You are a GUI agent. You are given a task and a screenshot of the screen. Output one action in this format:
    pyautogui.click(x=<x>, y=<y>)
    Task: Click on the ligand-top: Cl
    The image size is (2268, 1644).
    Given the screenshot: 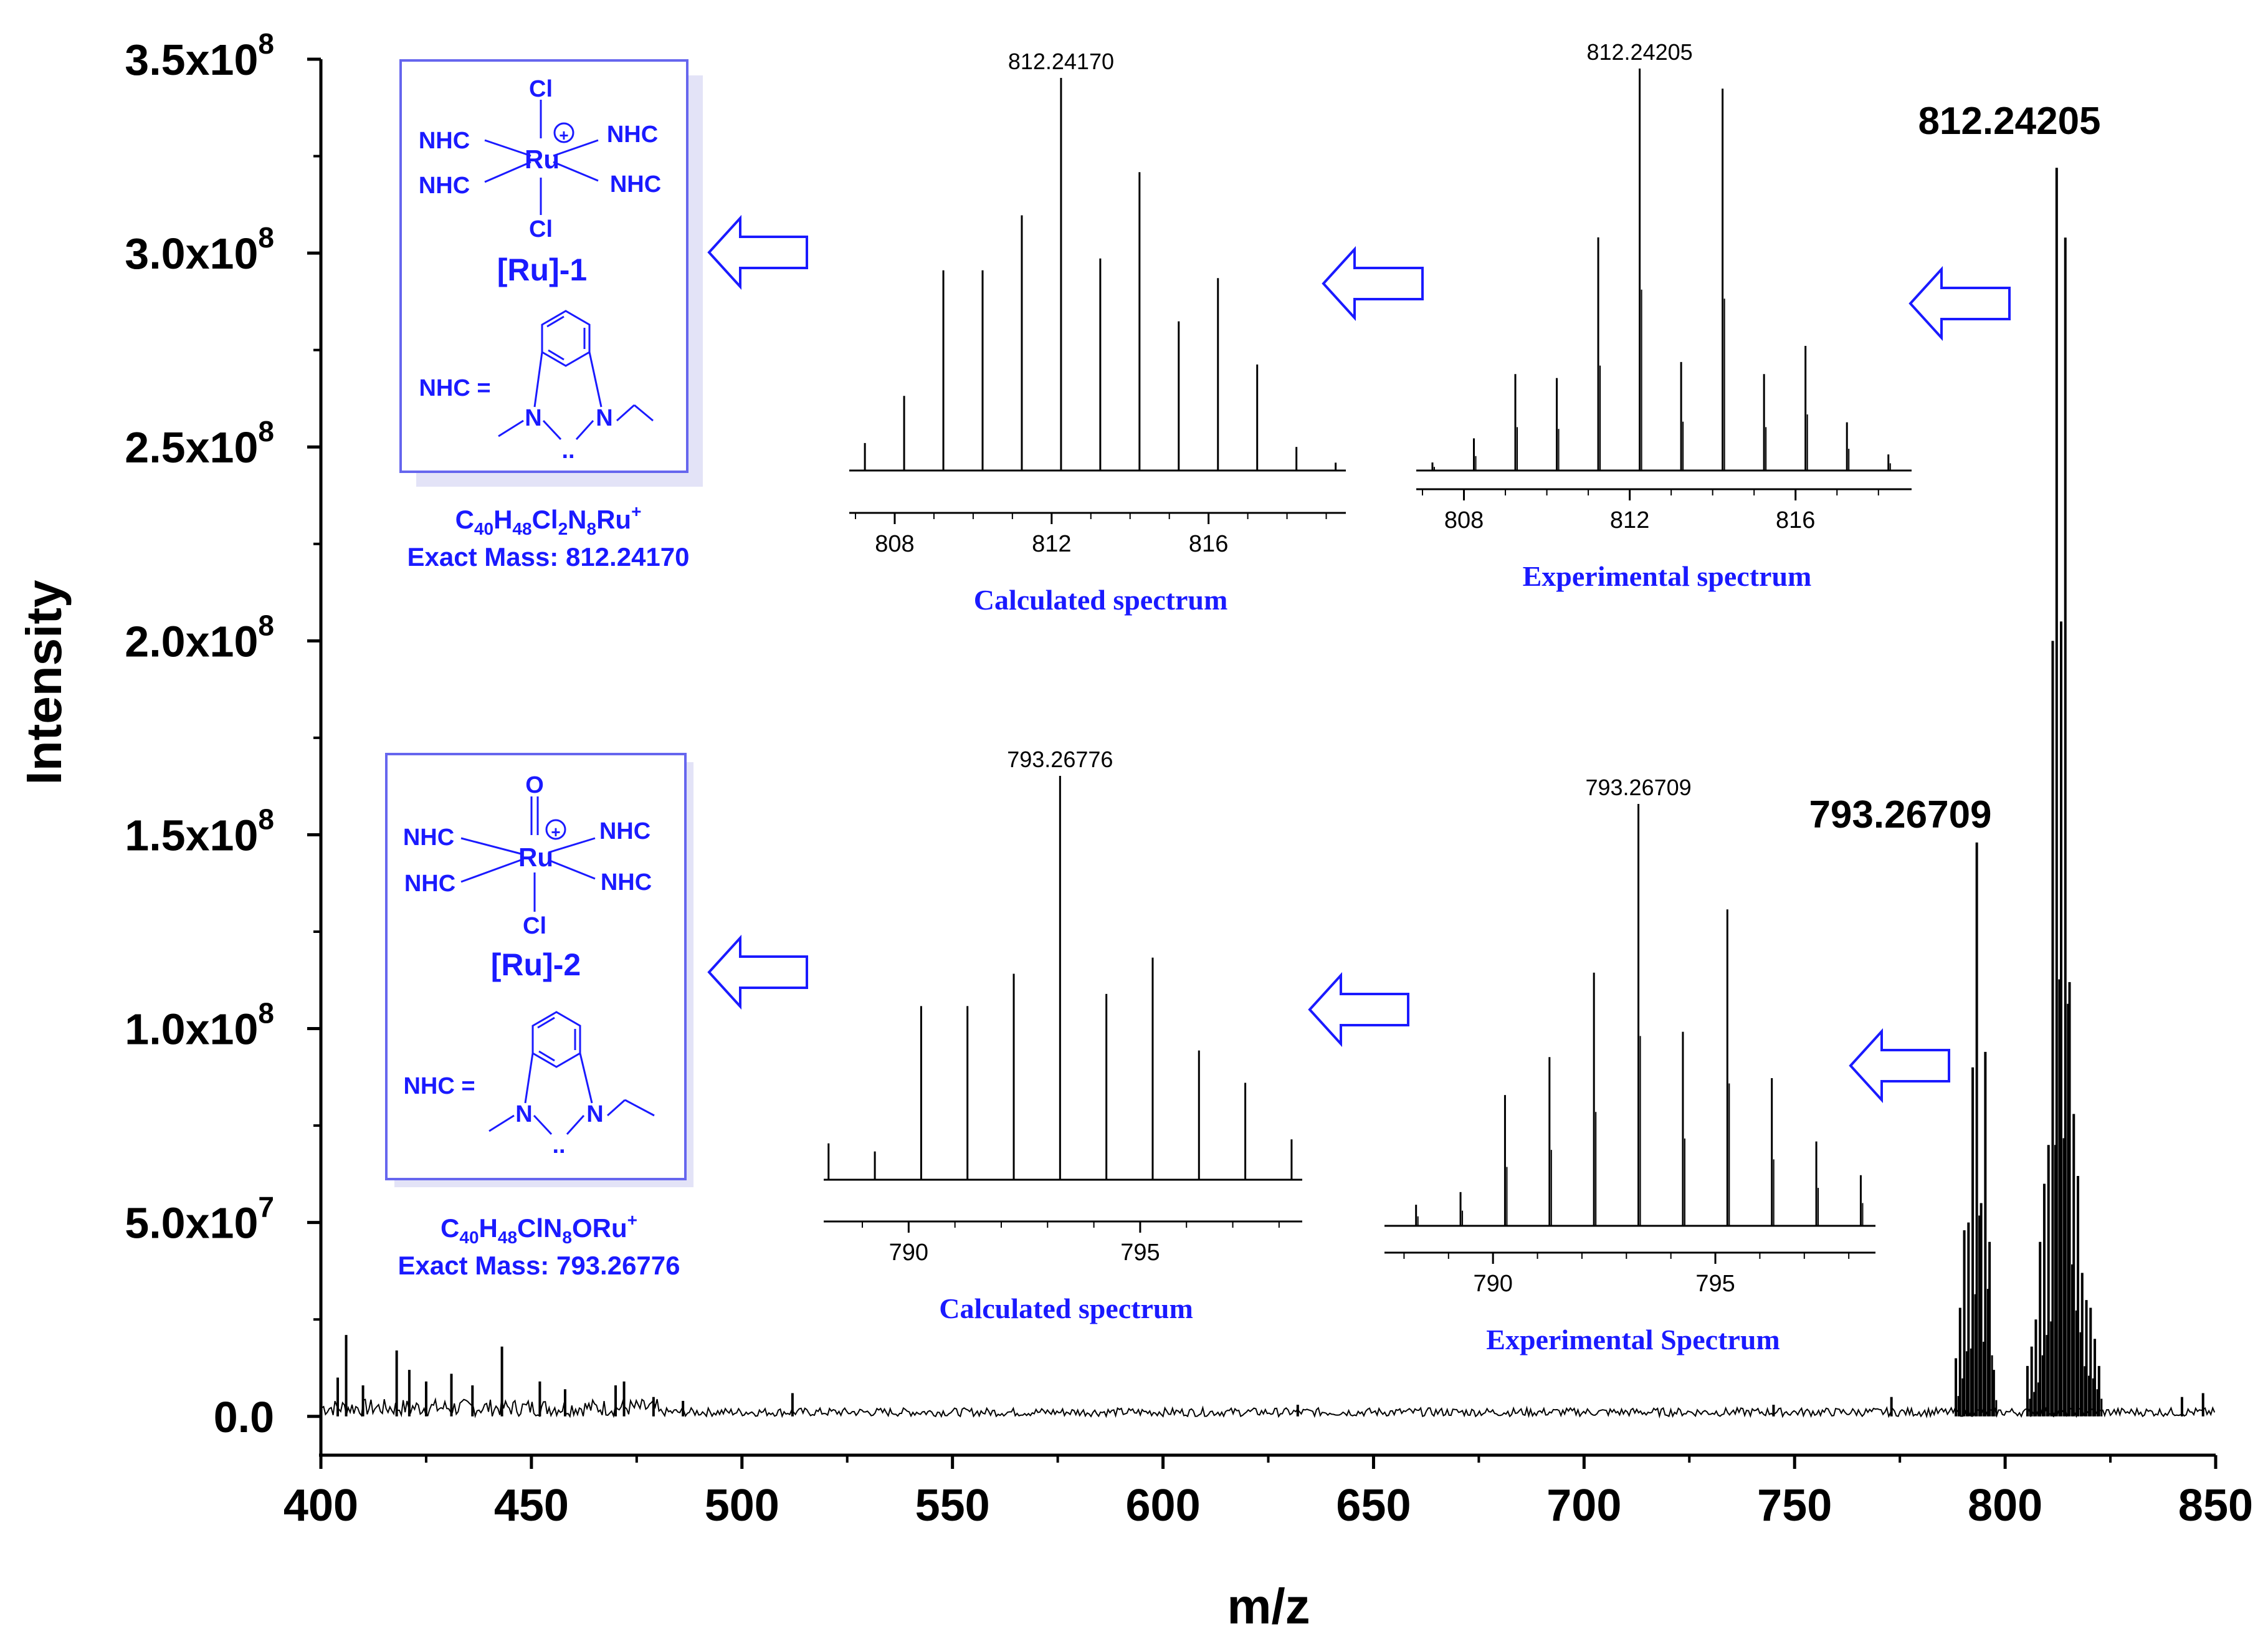 What is the action you would take?
    pyautogui.click(x=541, y=89)
    